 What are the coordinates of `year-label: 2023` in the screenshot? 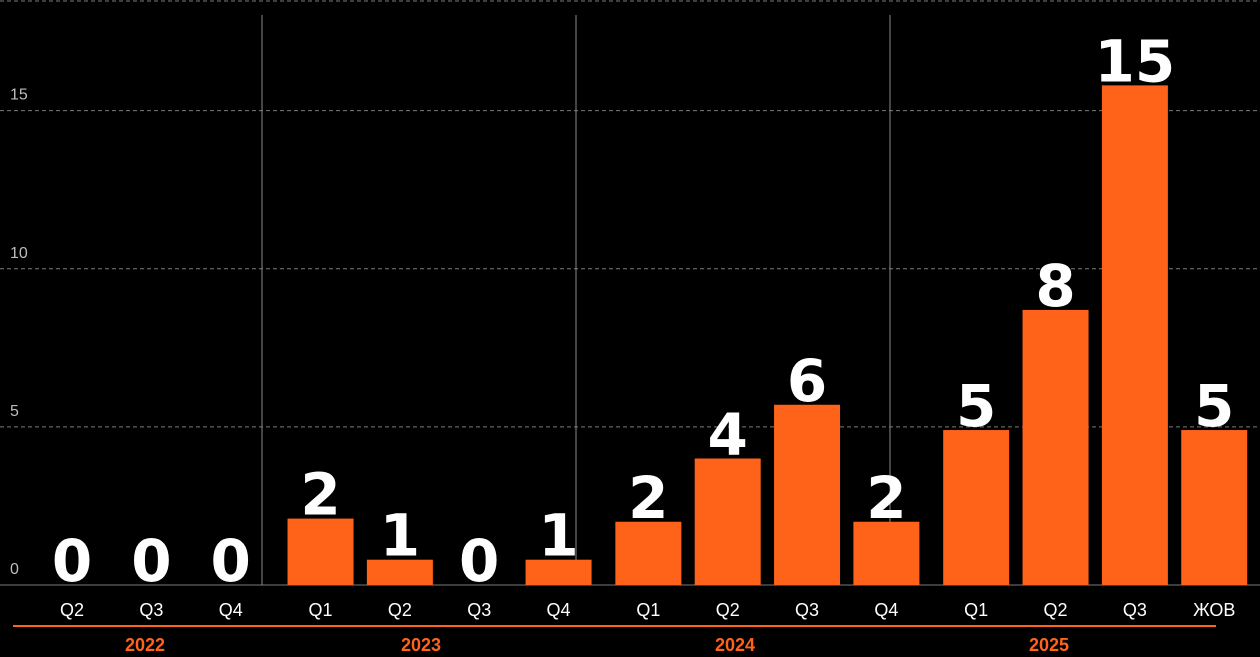 It's located at (421, 645).